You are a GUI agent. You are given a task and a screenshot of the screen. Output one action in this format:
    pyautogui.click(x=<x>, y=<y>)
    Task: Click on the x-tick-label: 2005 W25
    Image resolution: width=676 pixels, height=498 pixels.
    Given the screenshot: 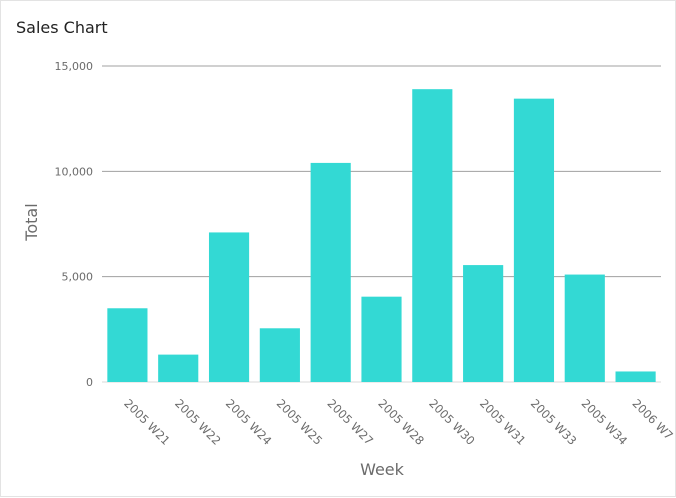 What is the action you would take?
    pyautogui.click(x=300, y=422)
    